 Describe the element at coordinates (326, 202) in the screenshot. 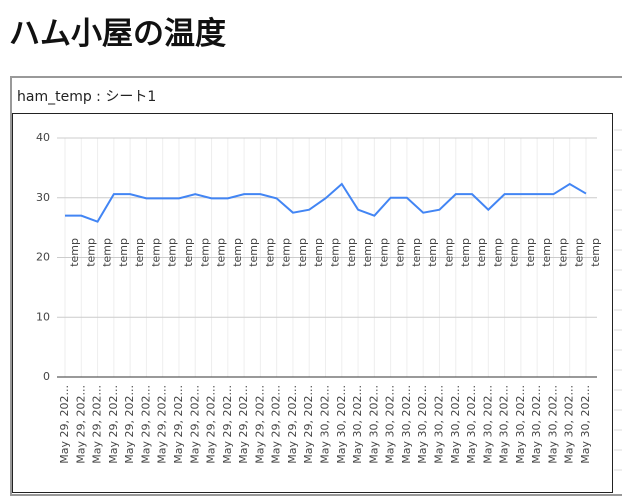

I see `line` at that location.